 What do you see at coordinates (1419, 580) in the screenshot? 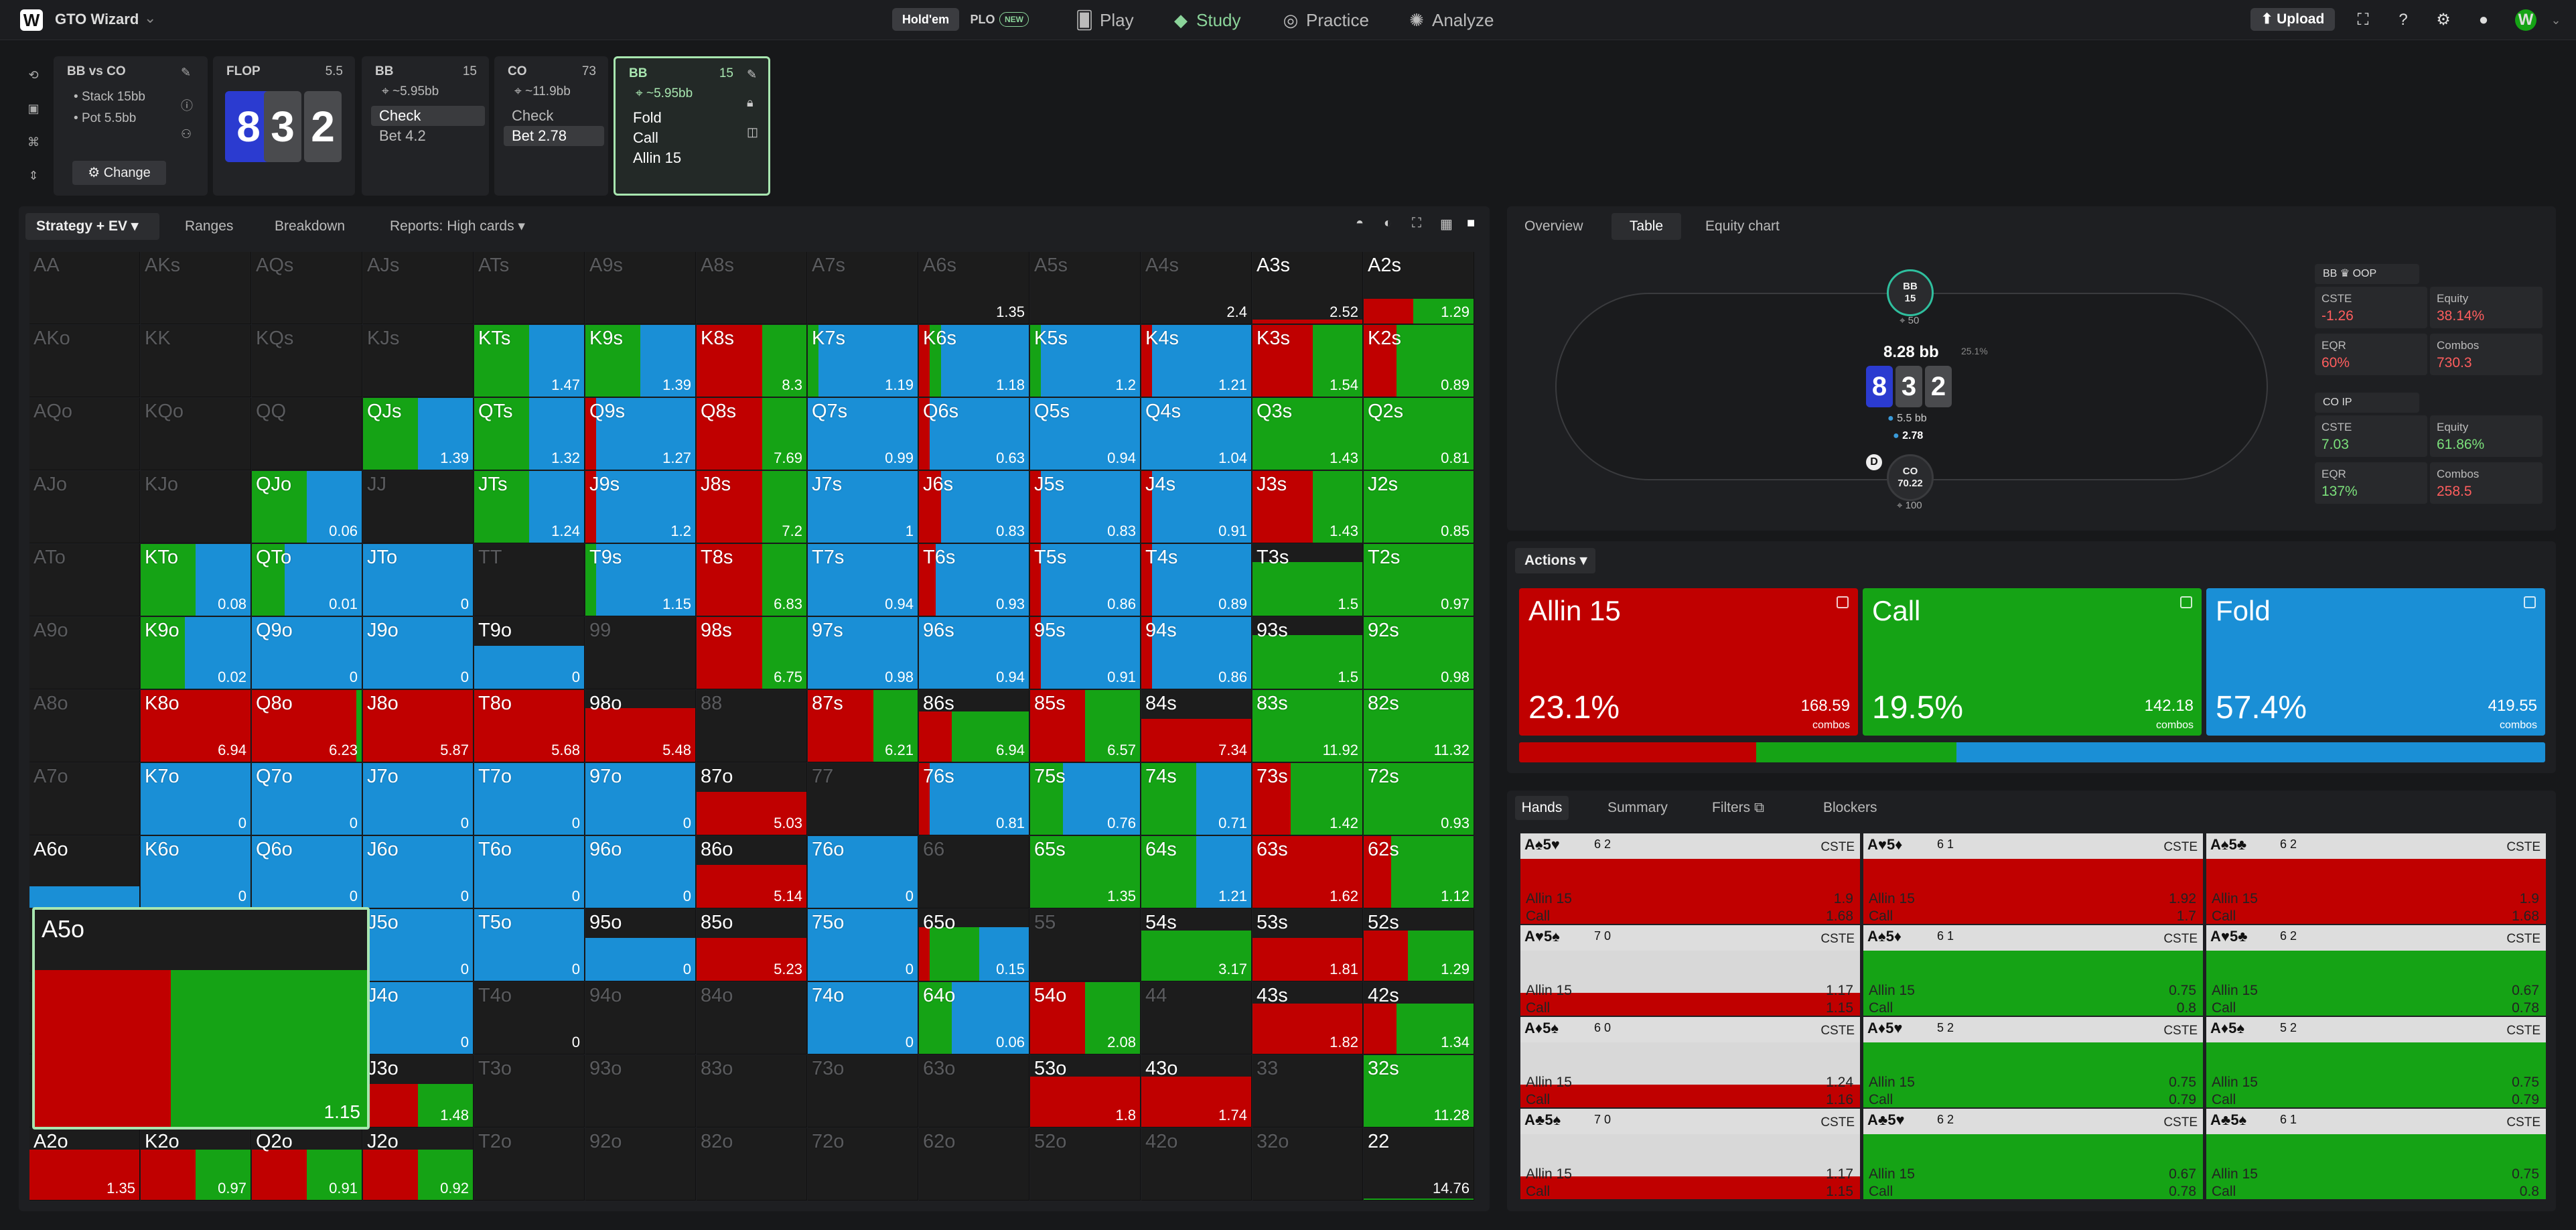
I see `grid-cell-T2s: T2s 0.97` at bounding box center [1419, 580].